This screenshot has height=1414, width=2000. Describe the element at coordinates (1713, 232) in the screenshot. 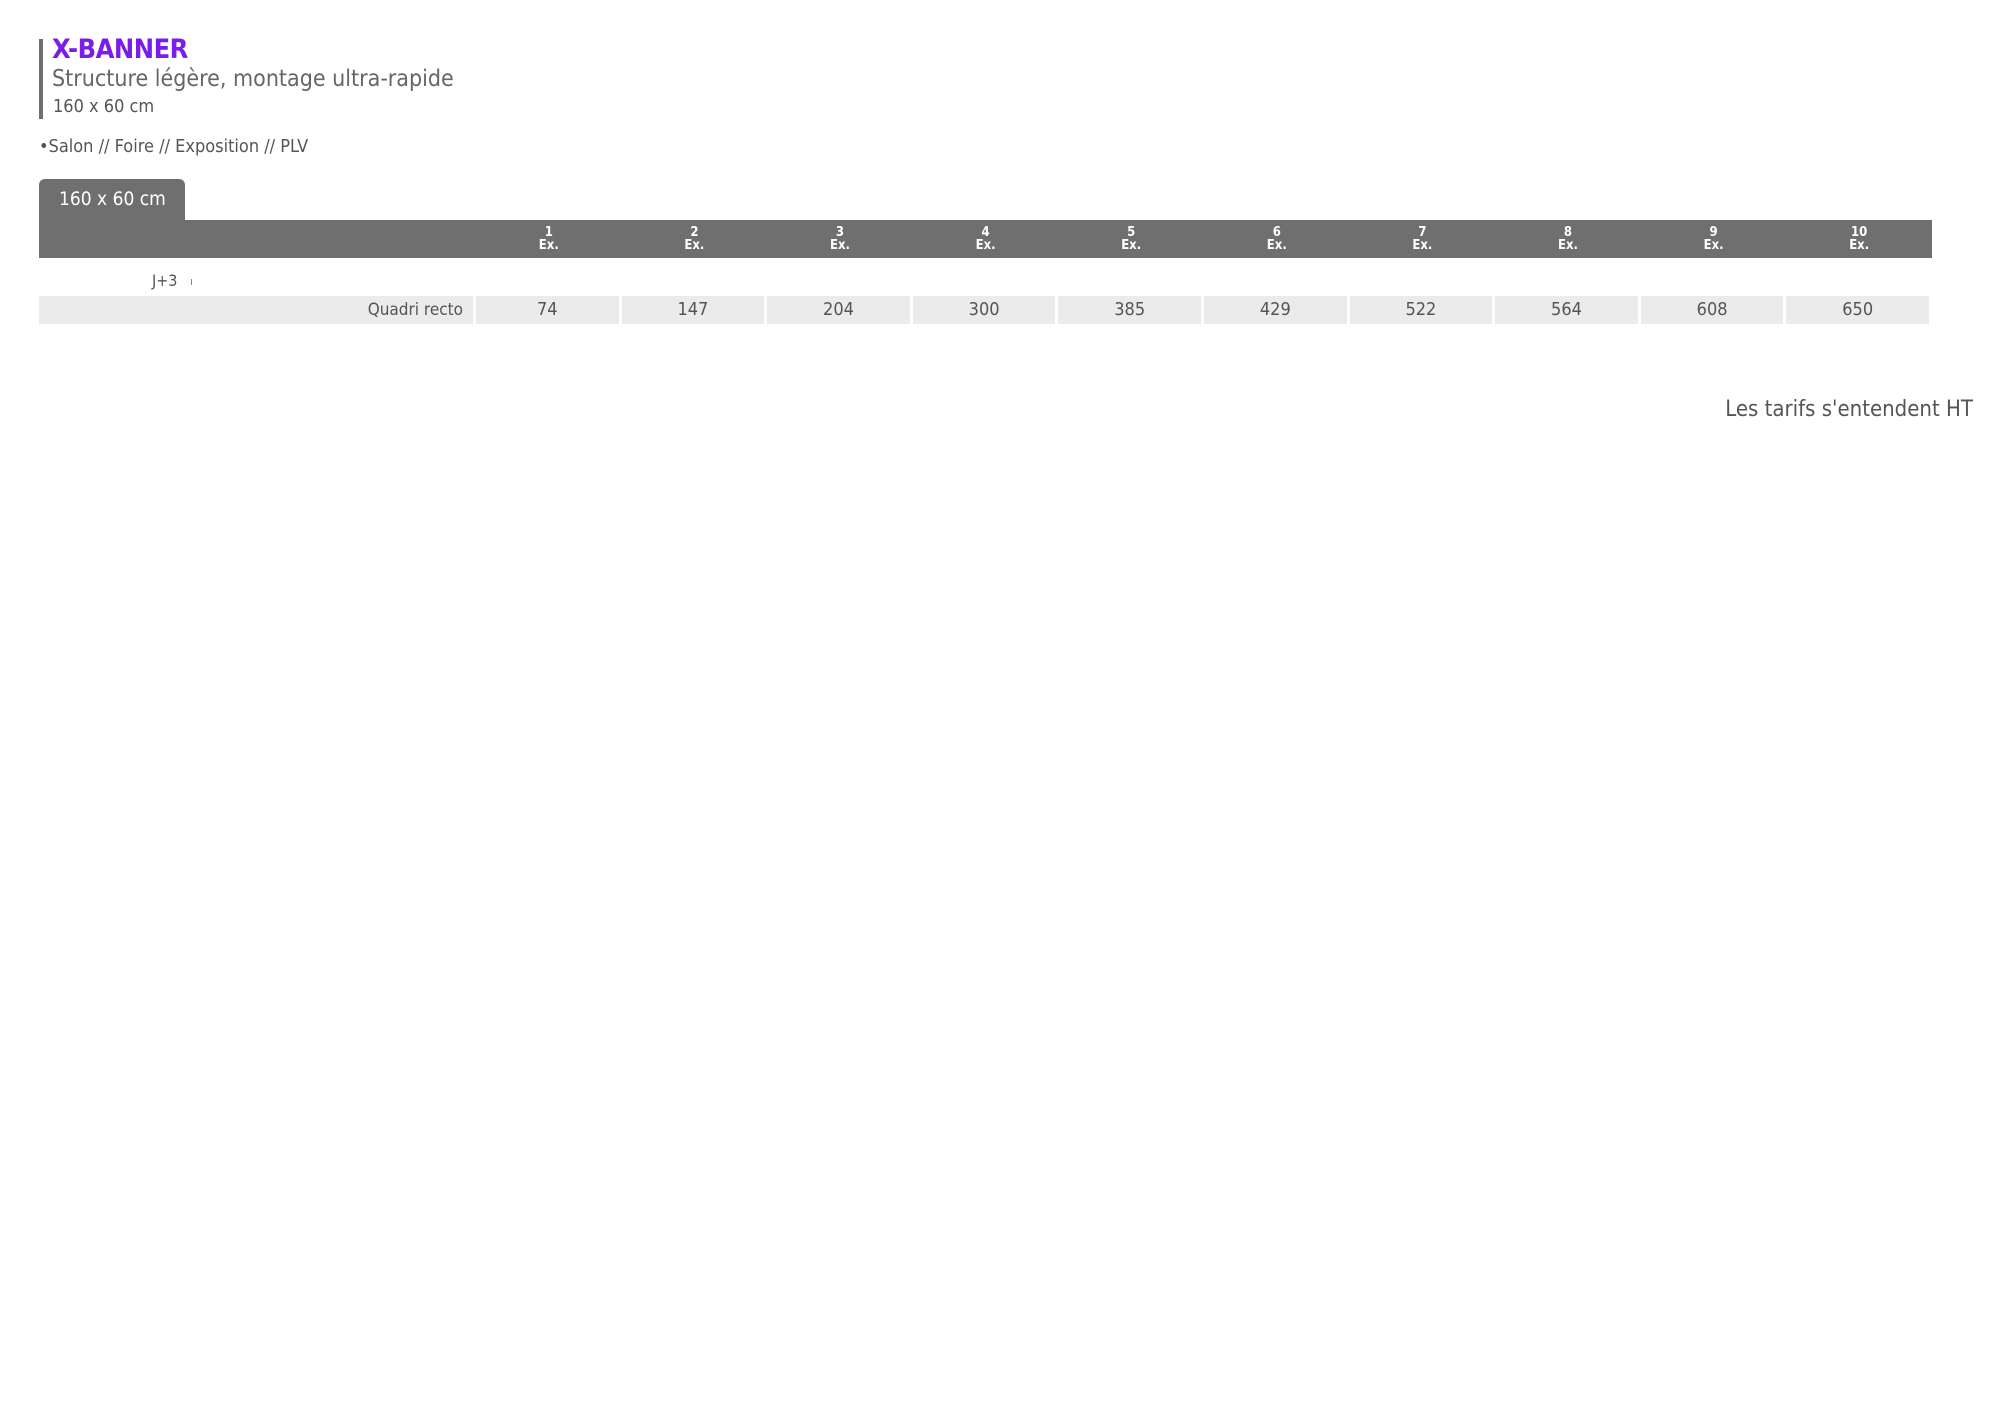

I see `column-qty: 9` at that location.